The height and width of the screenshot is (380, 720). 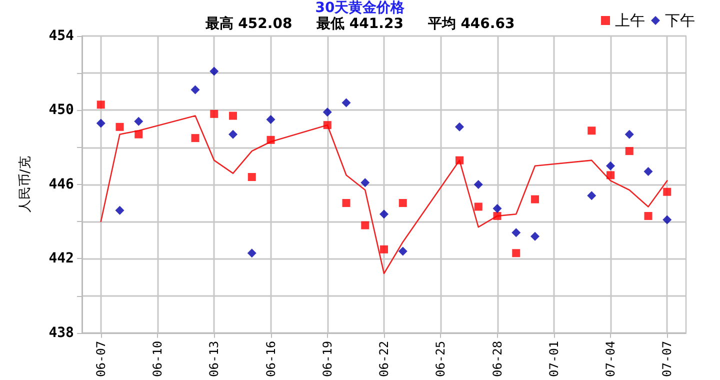 I want to click on legend-label: 下午, so click(x=680, y=21).